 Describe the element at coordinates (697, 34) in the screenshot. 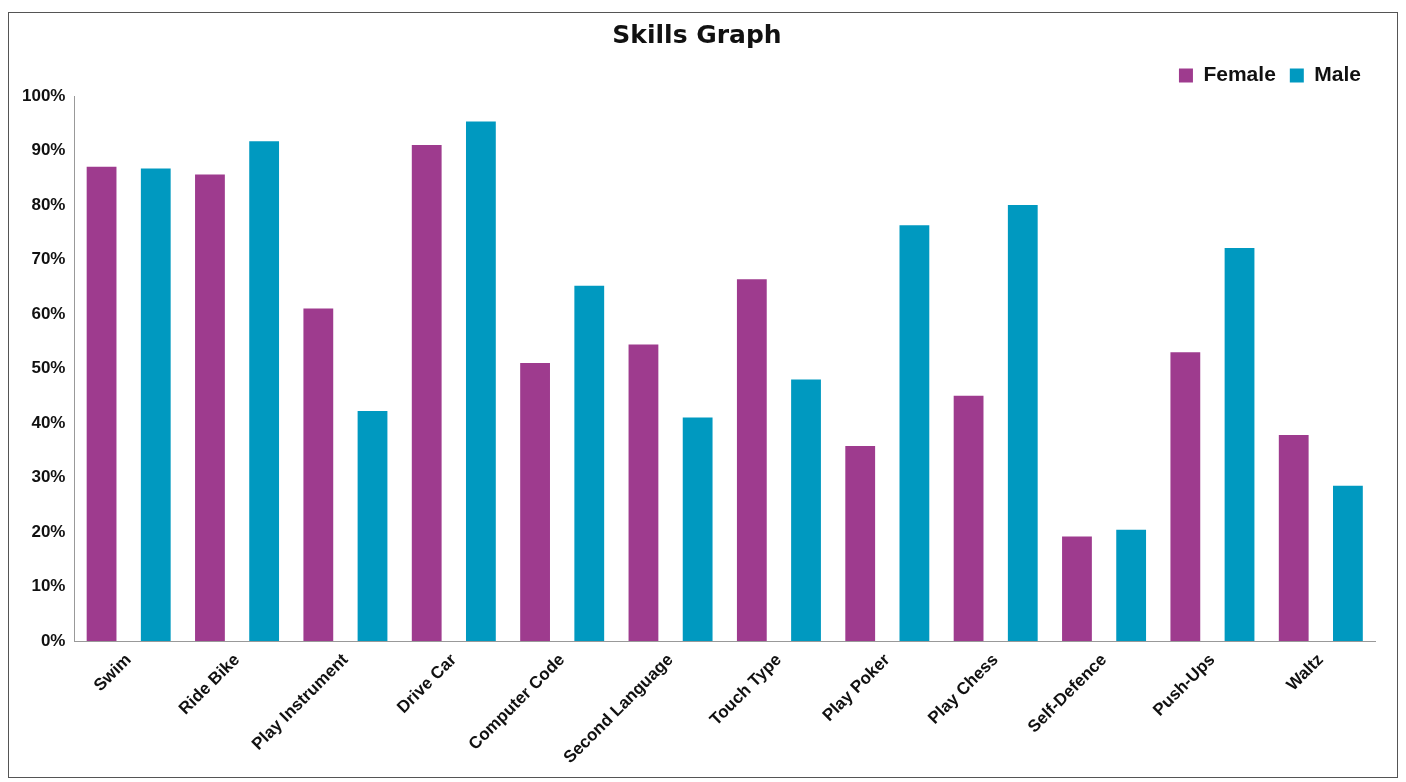

I see `chart-title: Skills Graph` at that location.